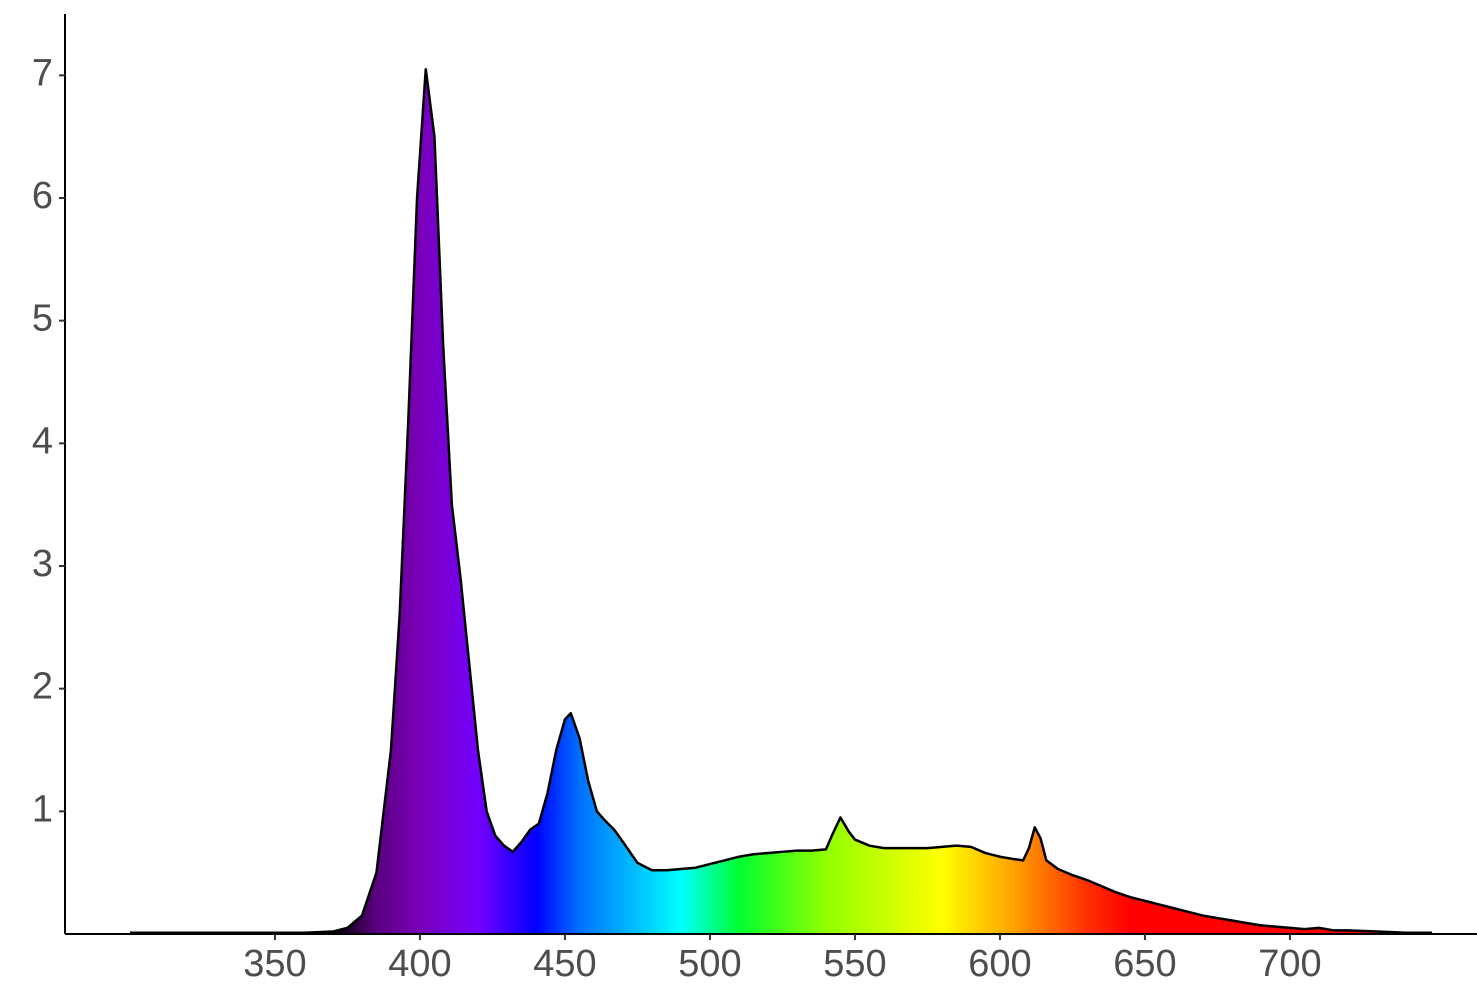 The height and width of the screenshot is (986, 1477). I want to click on x-tick-label: 700, so click(1289, 964).